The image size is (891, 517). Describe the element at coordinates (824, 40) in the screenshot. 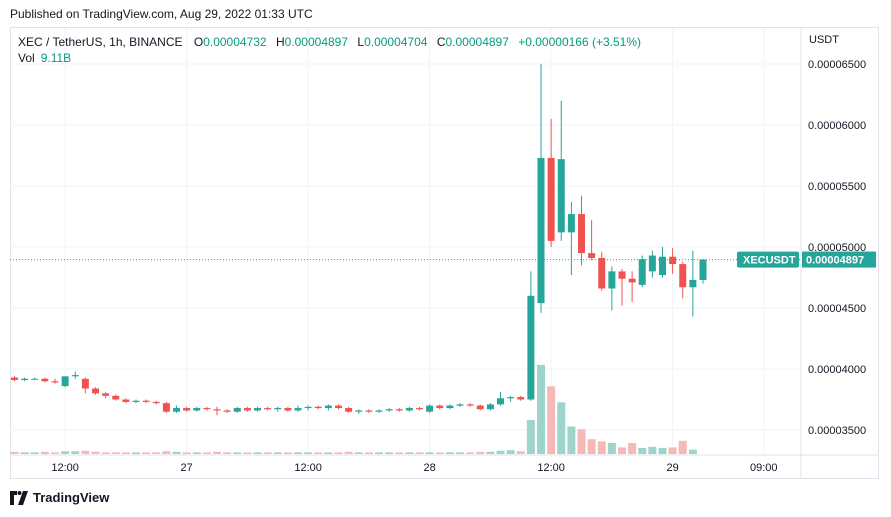

I see `currency-label: USDT` at that location.